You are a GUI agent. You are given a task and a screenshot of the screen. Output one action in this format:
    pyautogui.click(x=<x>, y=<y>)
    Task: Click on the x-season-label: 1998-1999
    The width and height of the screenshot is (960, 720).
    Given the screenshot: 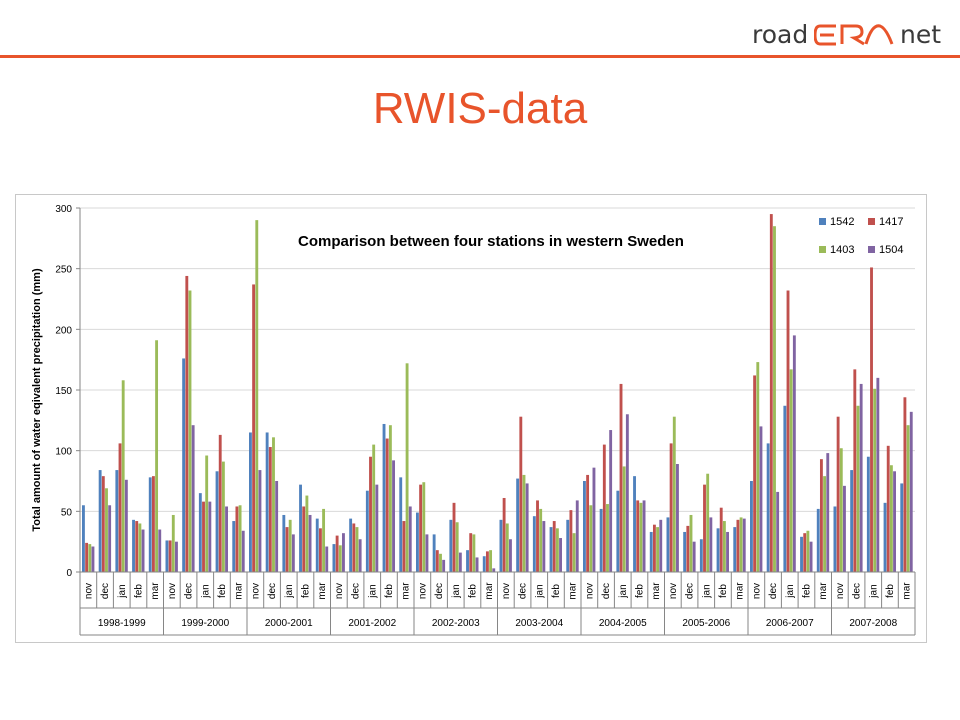 What is the action you would take?
    pyautogui.click(x=122, y=623)
    